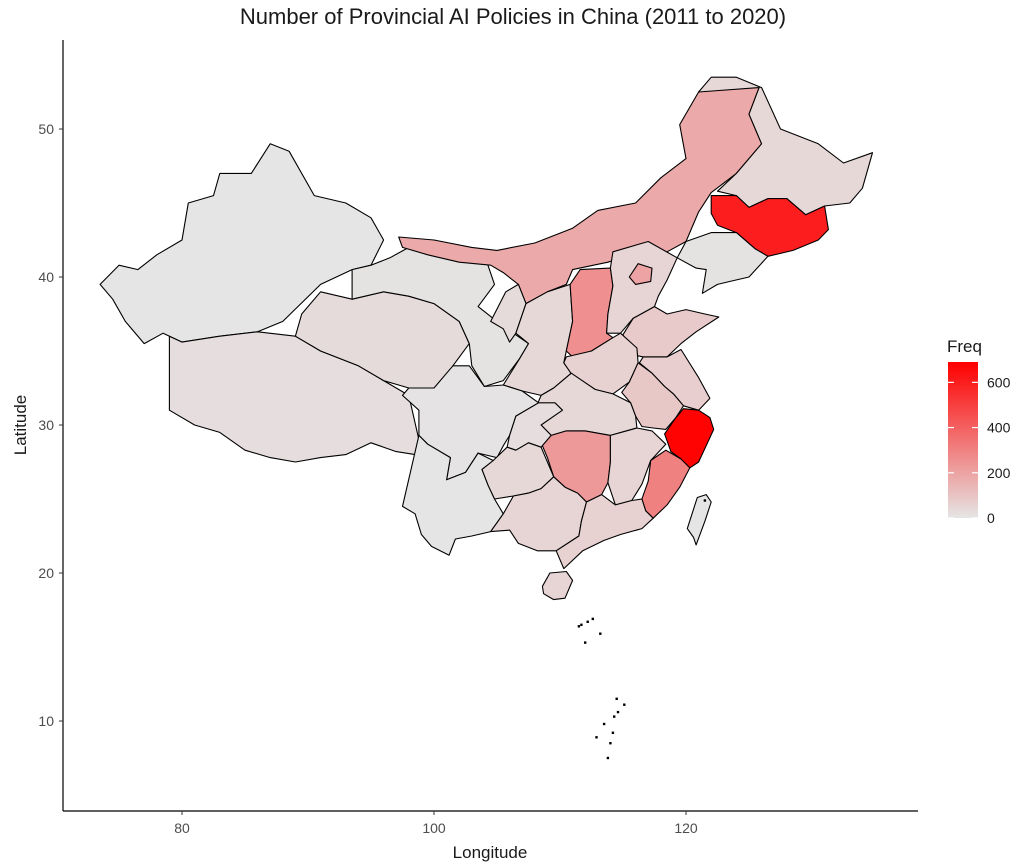  Describe the element at coordinates (589, 312) in the screenshot. I see `region-shanxi` at that location.